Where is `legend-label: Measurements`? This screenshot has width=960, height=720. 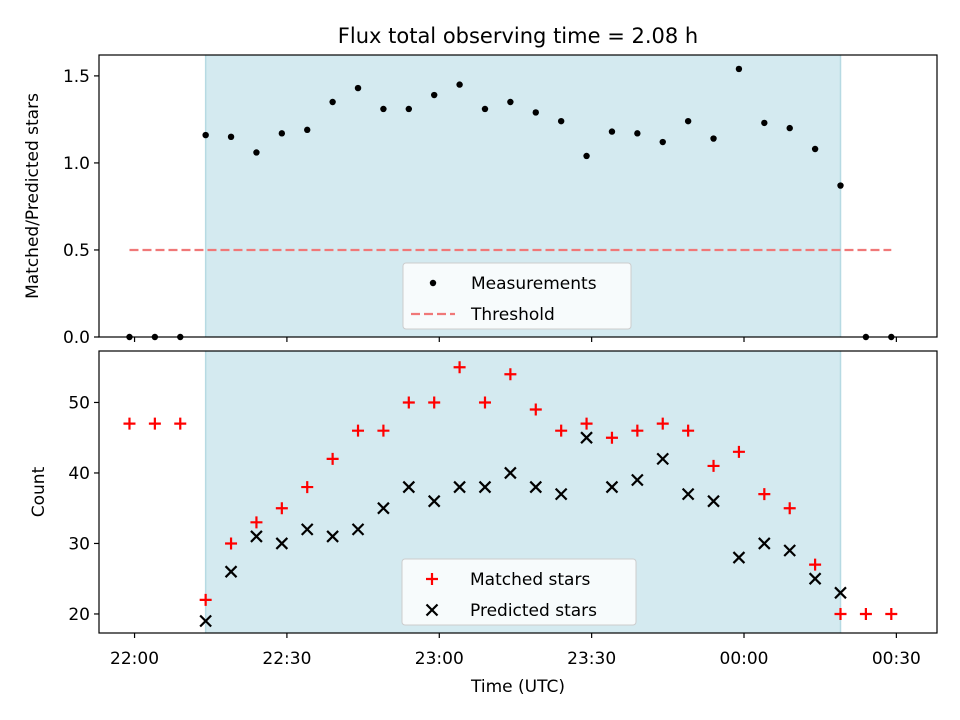
legend-label: Measurements is located at coordinates (534, 284).